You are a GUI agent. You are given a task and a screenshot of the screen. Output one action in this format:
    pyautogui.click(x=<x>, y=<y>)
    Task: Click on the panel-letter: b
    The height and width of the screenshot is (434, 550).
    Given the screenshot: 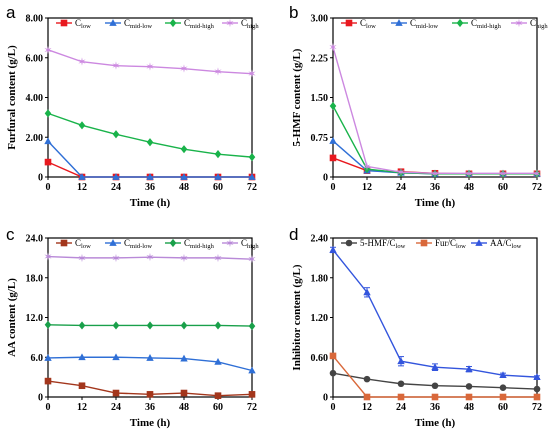 What is the action you would take?
    pyautogui.click(x=293, y=12)
    